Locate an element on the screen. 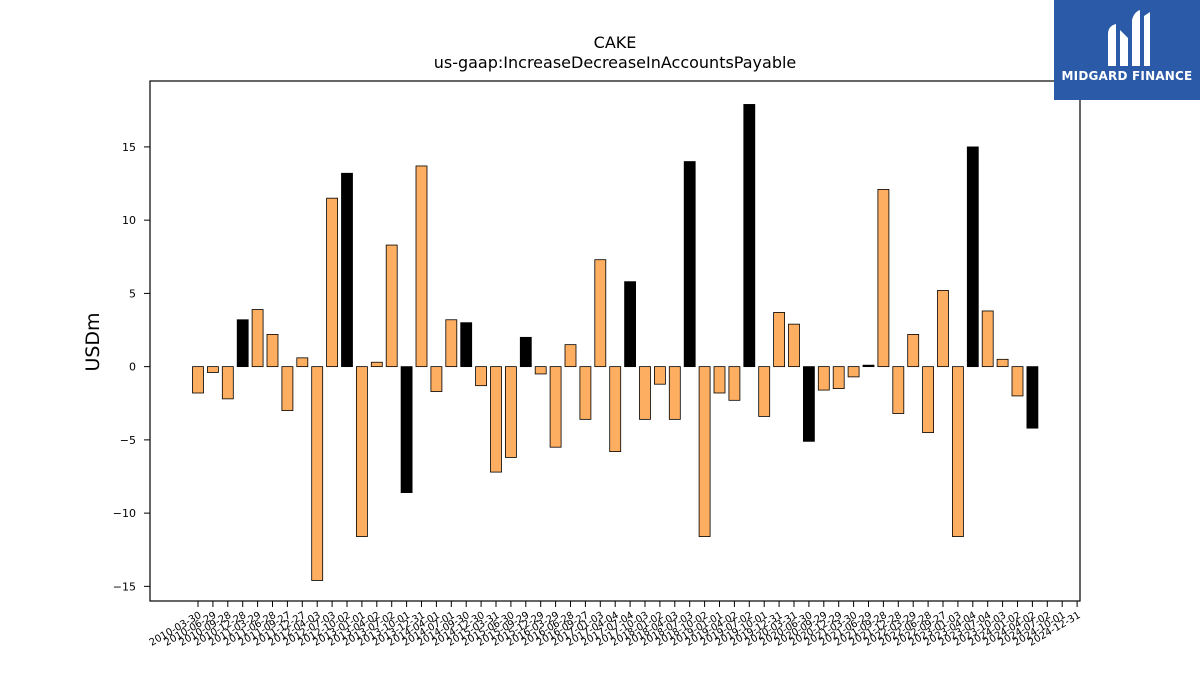 The width and height of the screenshot is (1200, 675). midgard-finance-logo: MIDGARD FINANCE is located at coordinates (1127, 50).